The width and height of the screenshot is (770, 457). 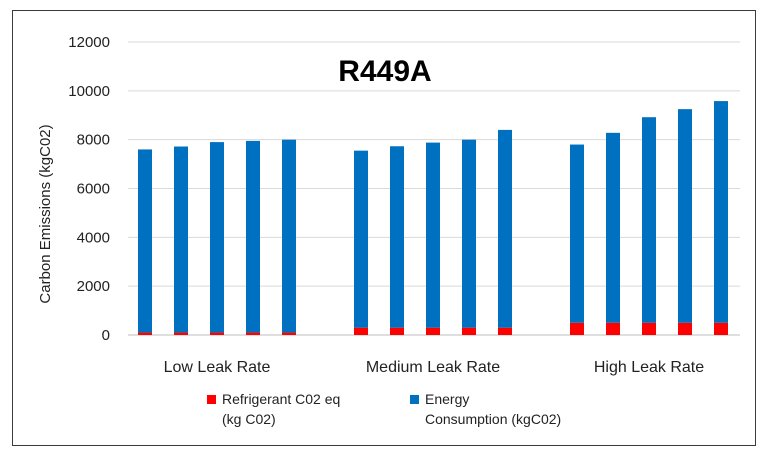 I want to click on chart-title: R449A, so click(x=384, y=71).